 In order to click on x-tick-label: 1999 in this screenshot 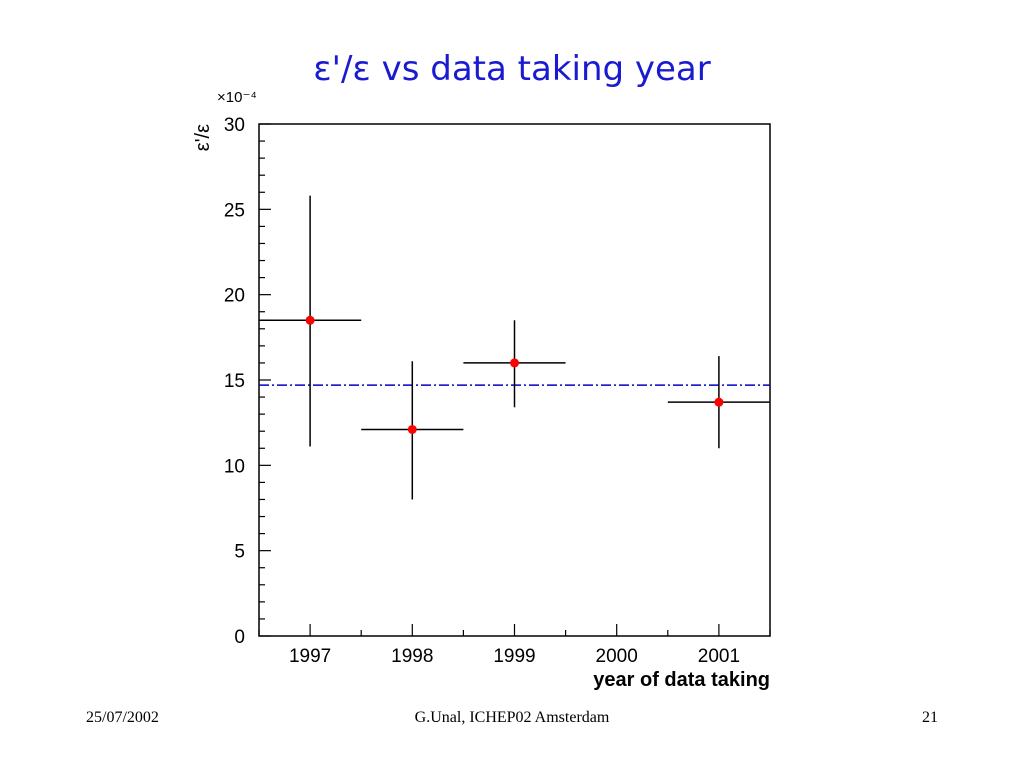, I will do `click(514, 656)`.